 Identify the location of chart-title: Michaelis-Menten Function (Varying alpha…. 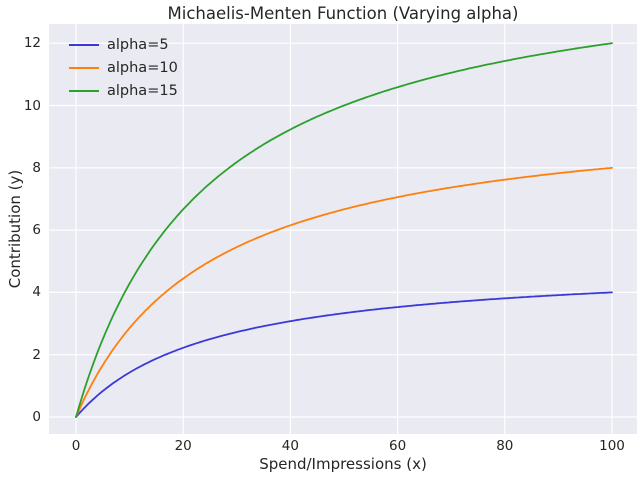
(343, 13).